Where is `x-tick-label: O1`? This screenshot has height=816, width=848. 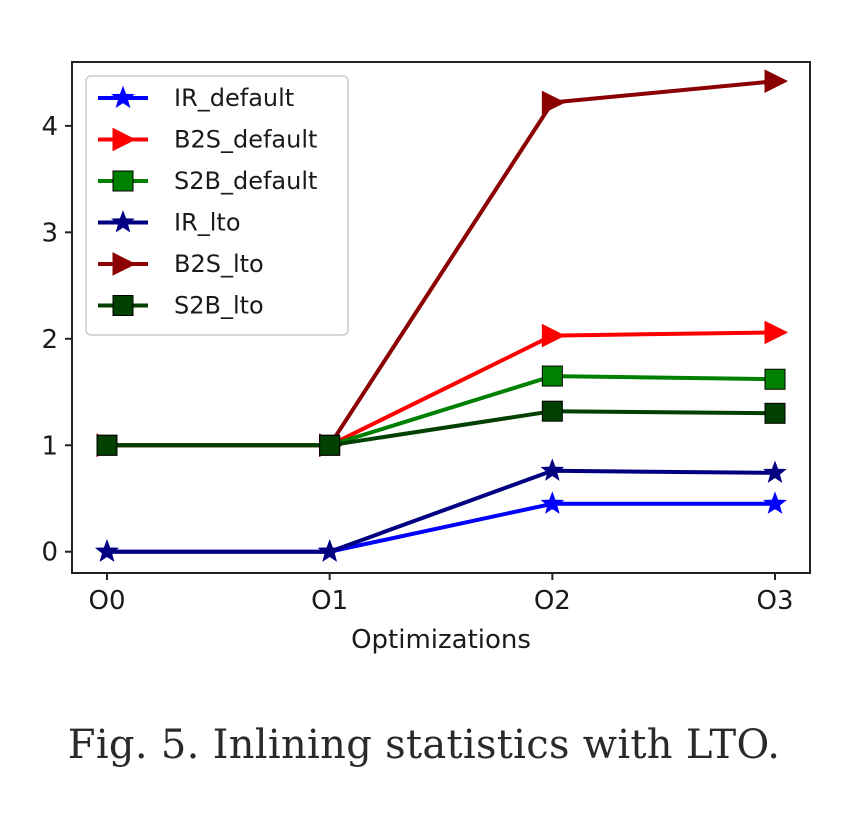 x-tick-label: O1 is located at coordinates (329, 601).